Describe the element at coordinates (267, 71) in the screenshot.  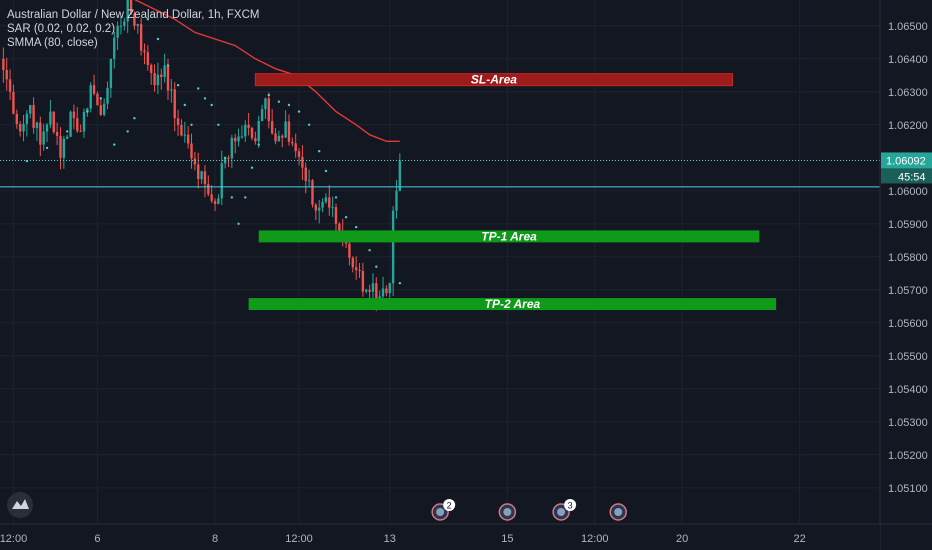
I see `smma-line` at that location.